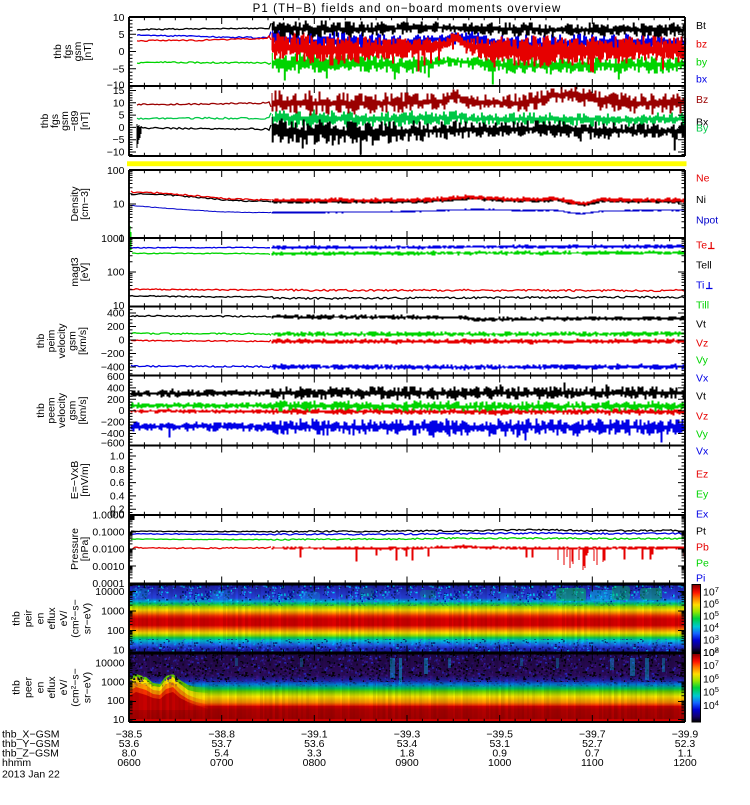  I want to click on svg-text: Ne, so click(703, 179).